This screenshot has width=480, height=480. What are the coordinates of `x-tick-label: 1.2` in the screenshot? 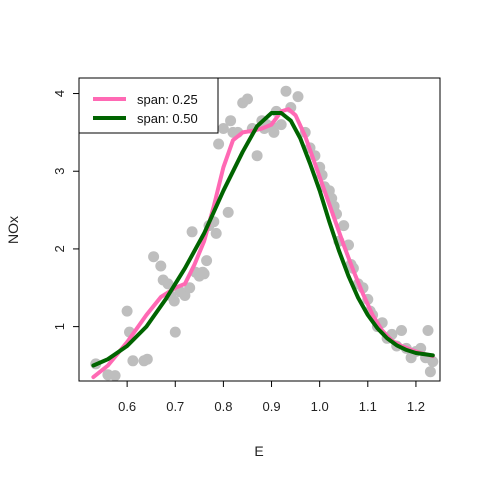 It's located at (416, 406).